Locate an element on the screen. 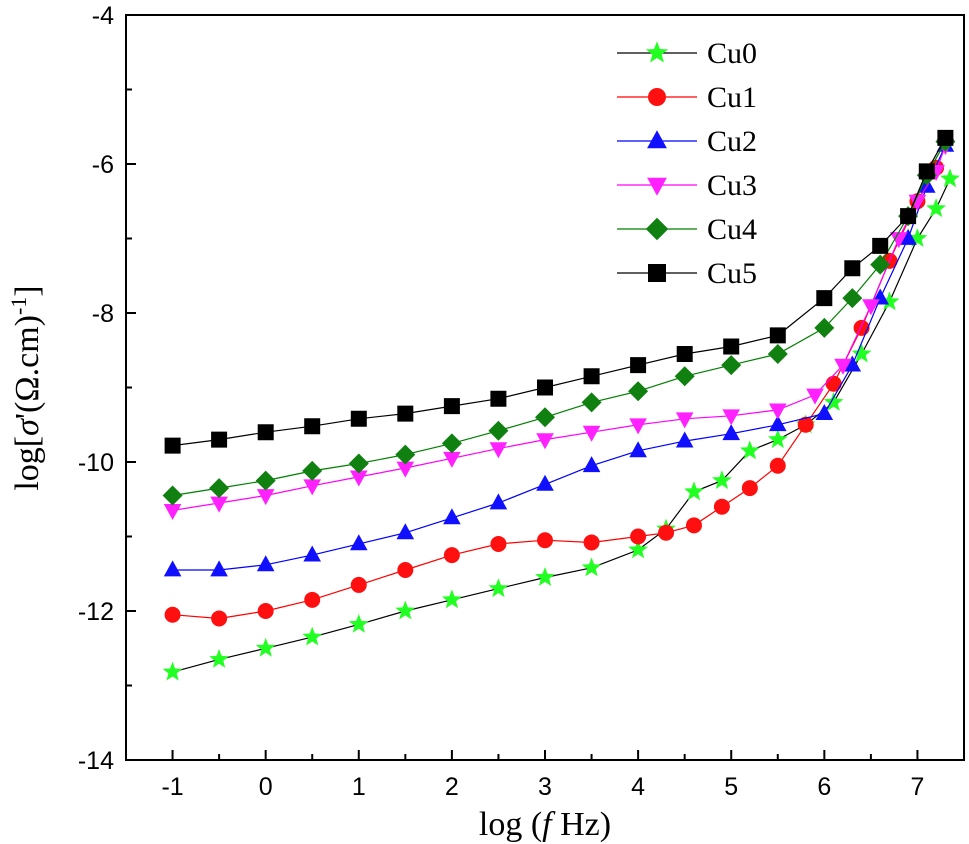 The image size is (969, 844). legend-label-cu2: Cu2 is located at coordinates (732, 141).